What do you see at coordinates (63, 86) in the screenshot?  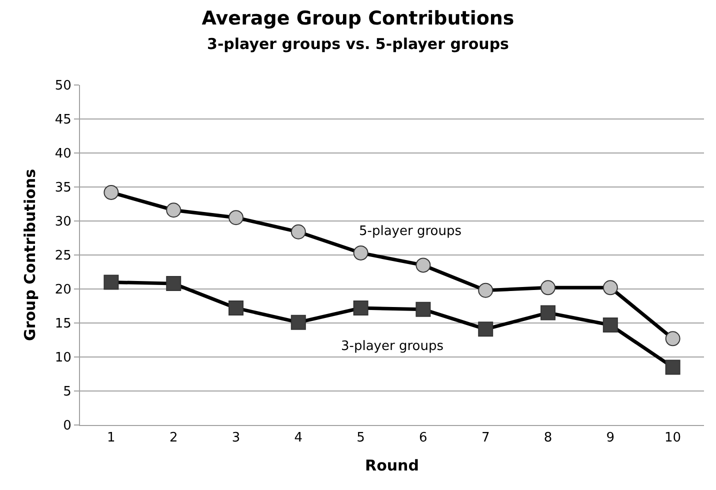 I see `y-tick-label: 50` at bounding box center [63, 86].